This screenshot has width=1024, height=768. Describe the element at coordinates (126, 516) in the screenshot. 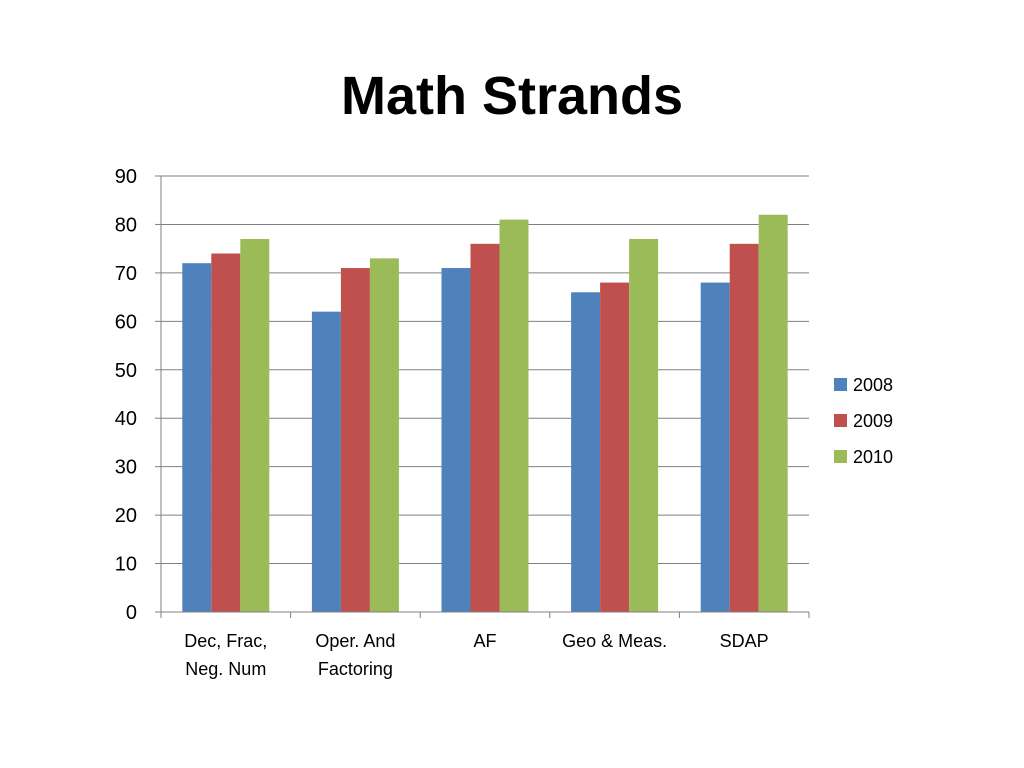

I see `y-tick-label: 20` at that location.